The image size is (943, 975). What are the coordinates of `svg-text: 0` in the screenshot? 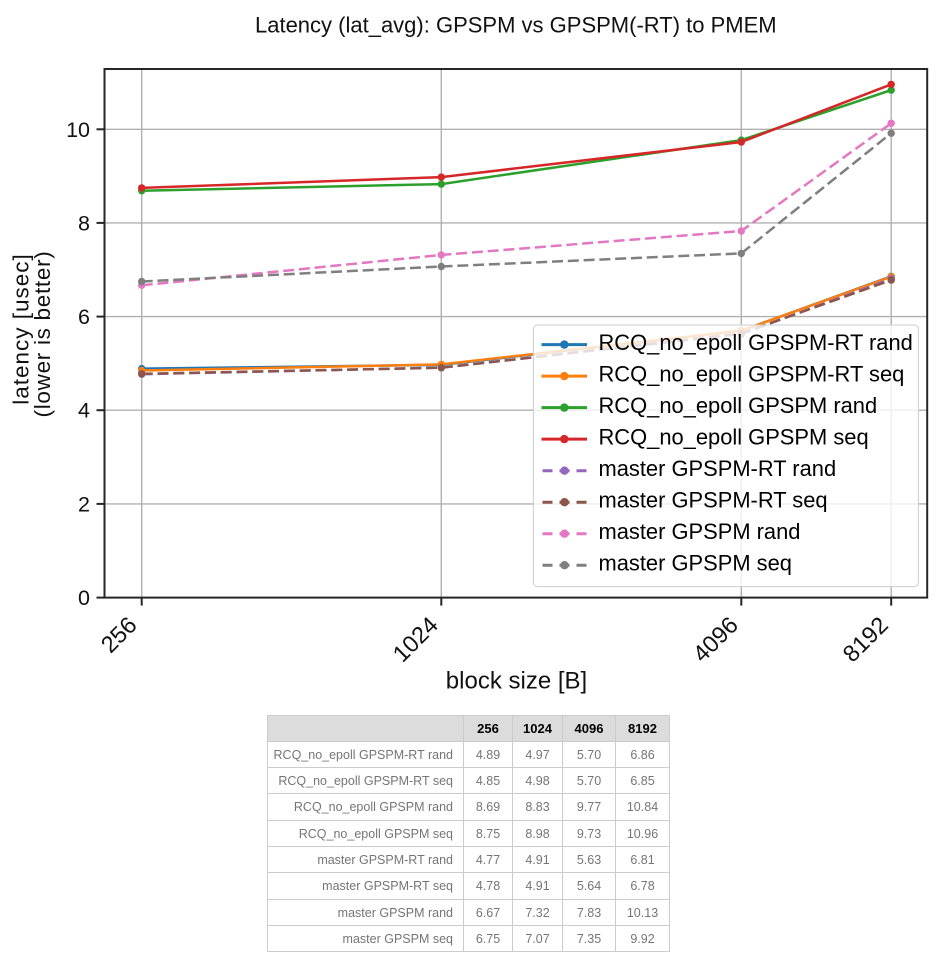 It's located at (84, 598).